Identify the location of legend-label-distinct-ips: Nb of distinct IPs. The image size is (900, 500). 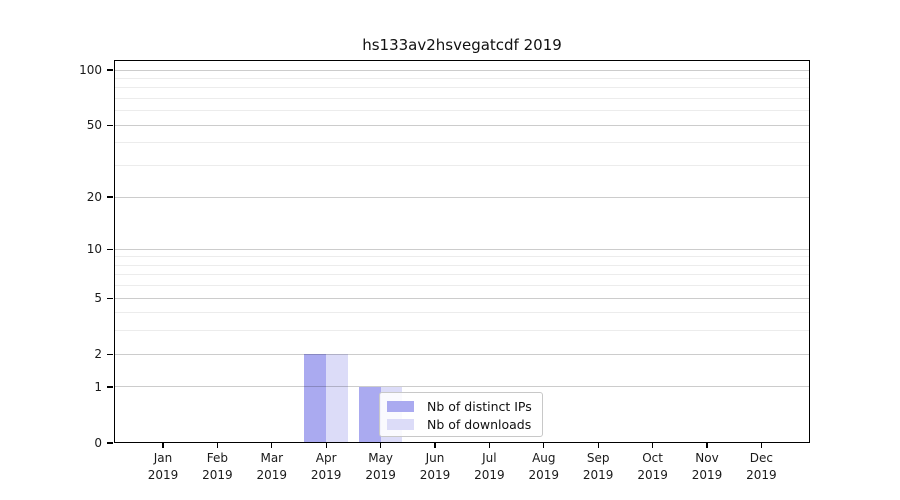
(479, 406).